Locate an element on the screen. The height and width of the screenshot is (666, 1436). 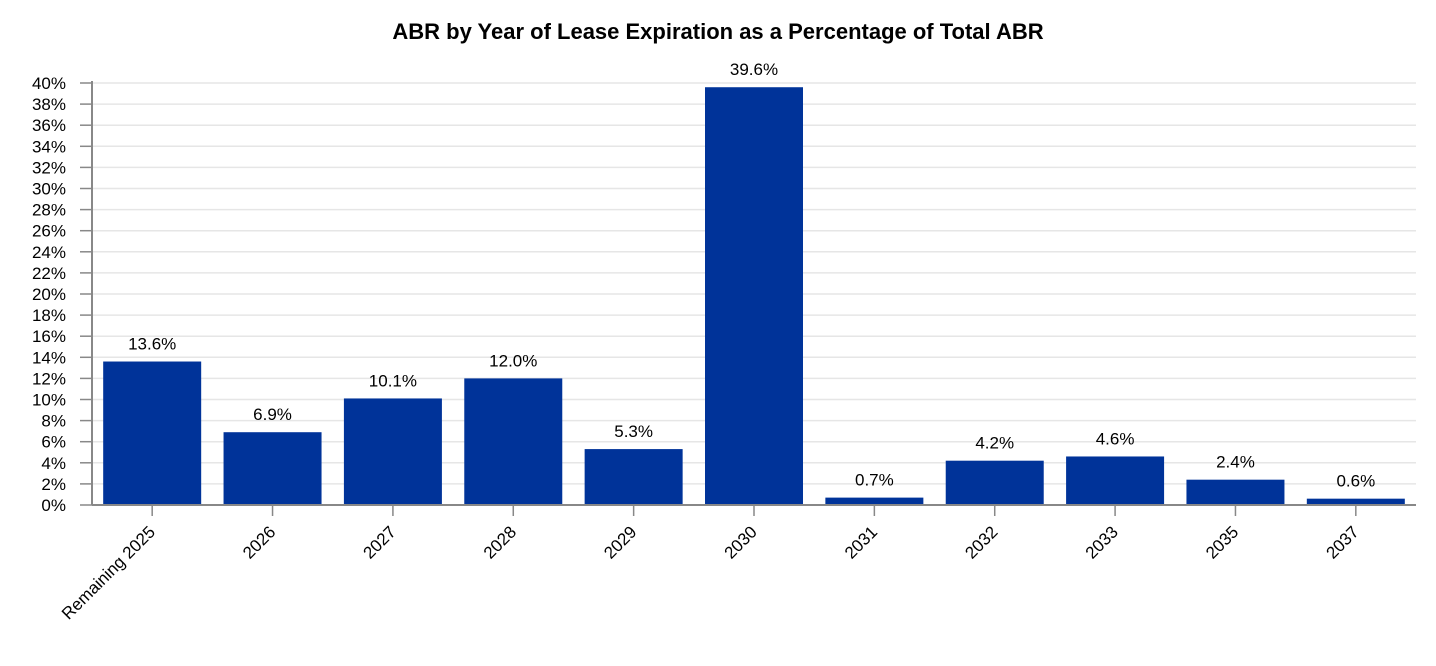
y-tick-label: 34% is located at coordinates (49, 146).